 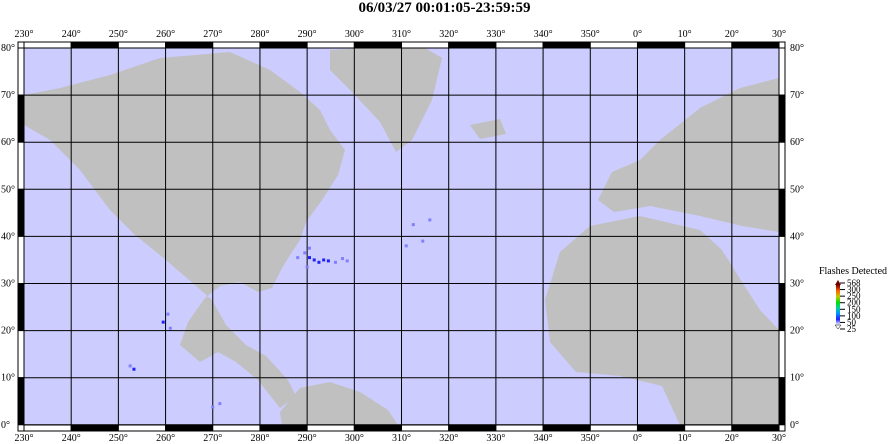 I want to click on legend-tick-label: 150, so click(x=854, y=309).